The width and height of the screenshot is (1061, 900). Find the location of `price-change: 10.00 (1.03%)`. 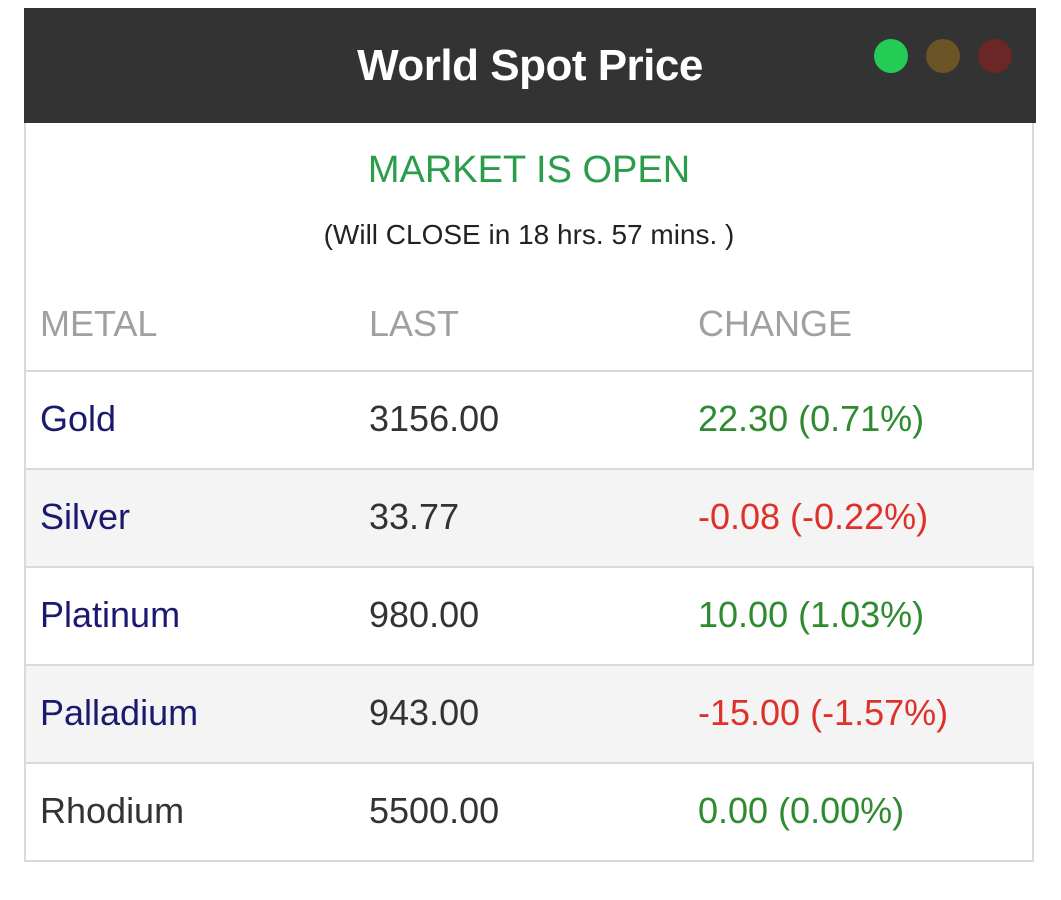

price-change: 10.00 (1.03%) is located at coordinates (811, 614).